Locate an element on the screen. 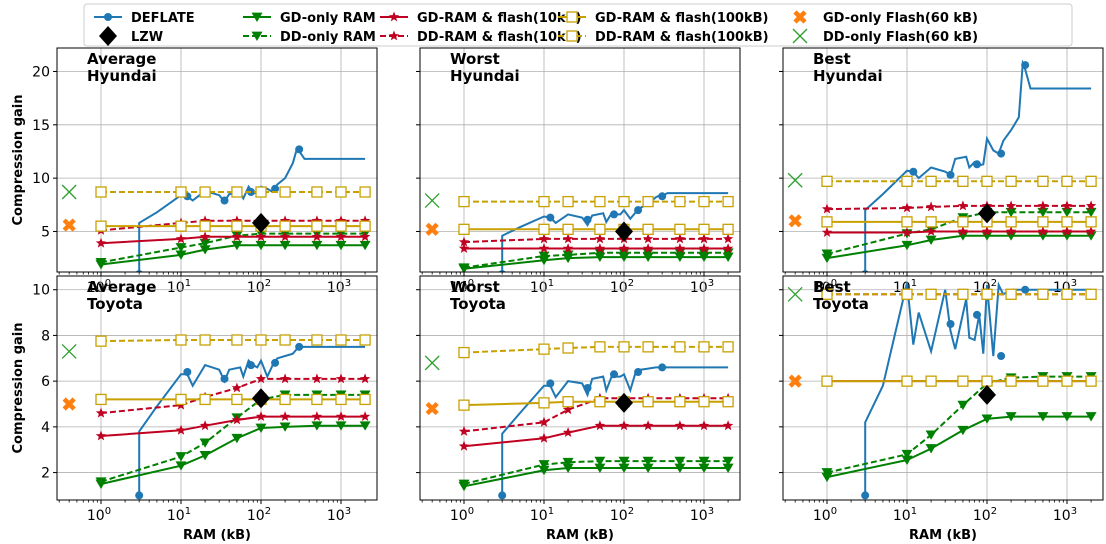 This screenshot has width=1106, height=544. legend-item-lzw: LZW is located at coordinates (131, 36).